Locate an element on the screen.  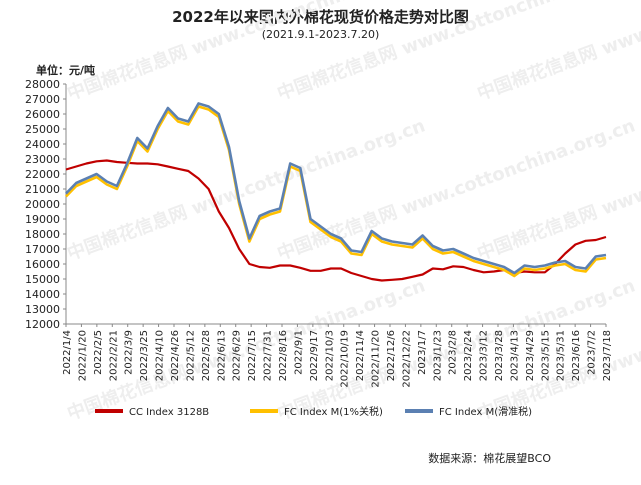
x-tick-label: 2022/12/22 is located at coordinates (406, 359).